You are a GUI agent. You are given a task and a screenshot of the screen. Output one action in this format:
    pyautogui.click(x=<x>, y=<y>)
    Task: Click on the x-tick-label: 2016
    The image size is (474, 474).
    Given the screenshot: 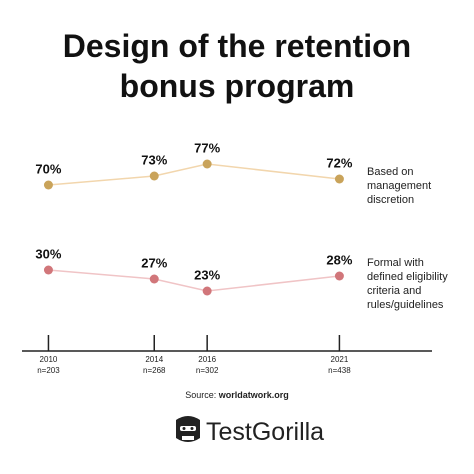 What is the action you would take?
    pyautogui.click(x=207, y=359)
    